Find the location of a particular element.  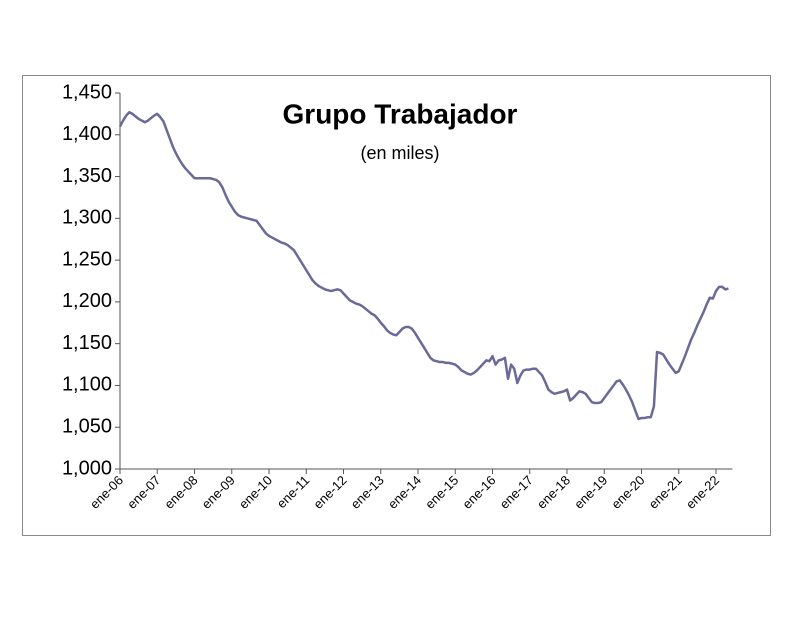

y-tick-label: 1,400 is located at coordinates (87, 134).